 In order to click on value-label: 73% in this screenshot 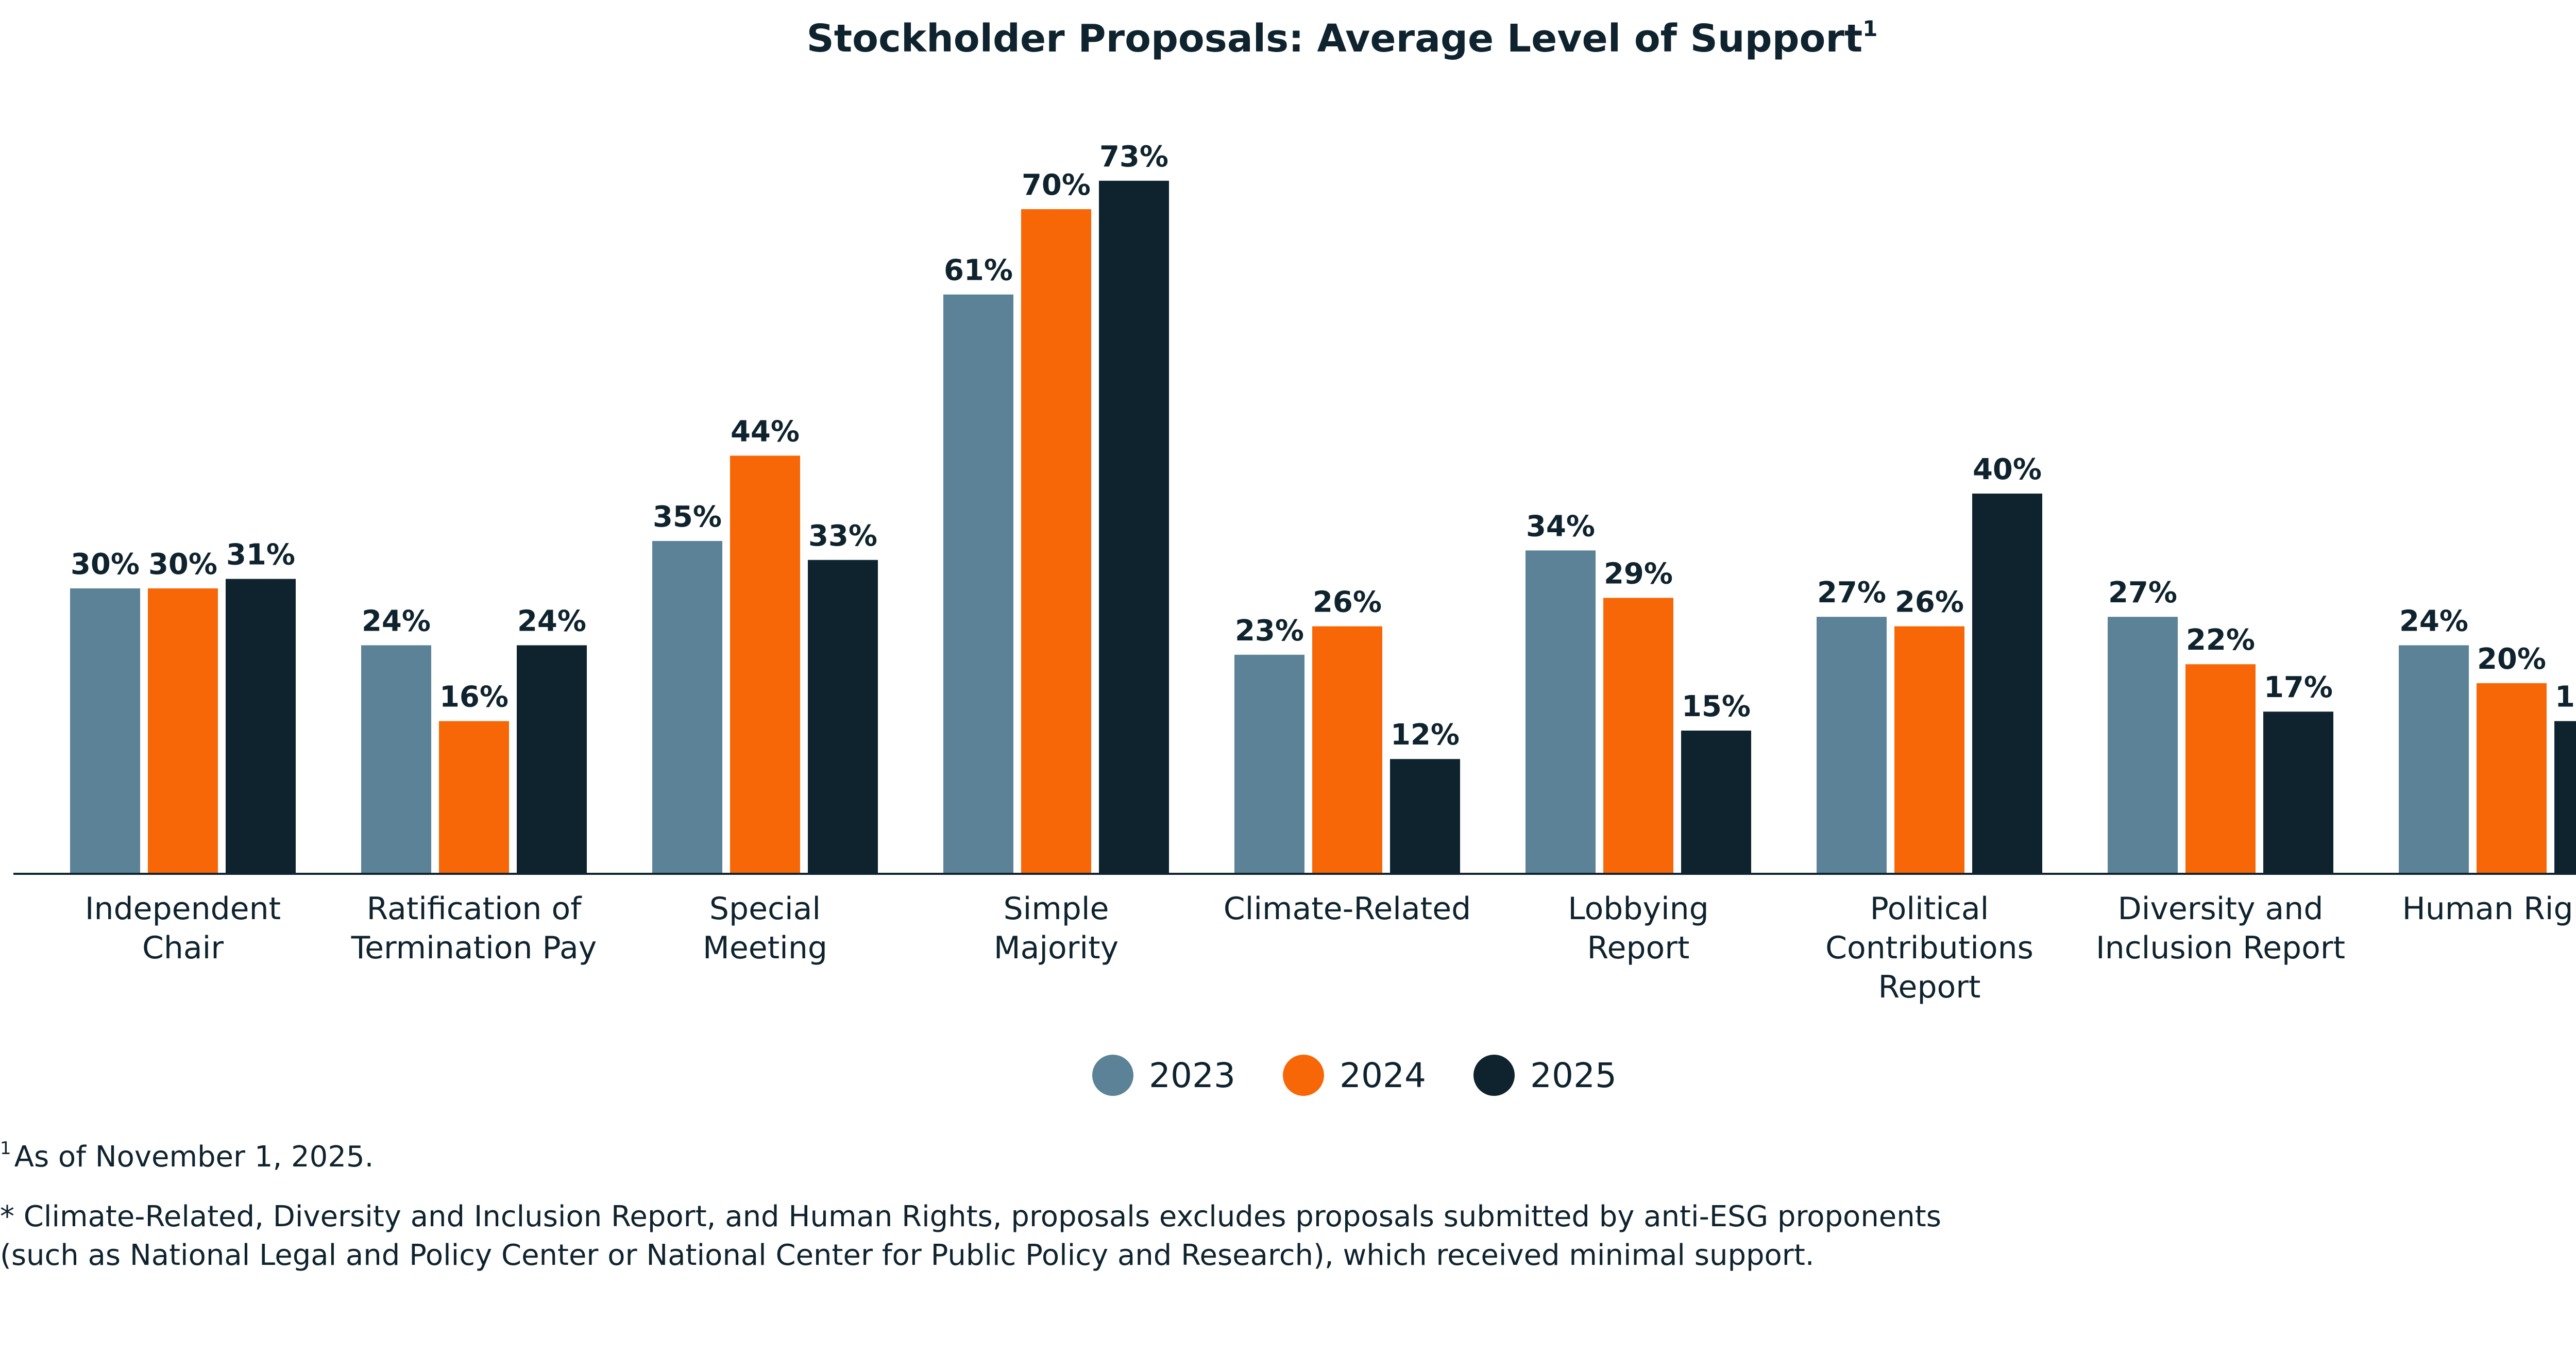, I will do `click(1133, 157)`.